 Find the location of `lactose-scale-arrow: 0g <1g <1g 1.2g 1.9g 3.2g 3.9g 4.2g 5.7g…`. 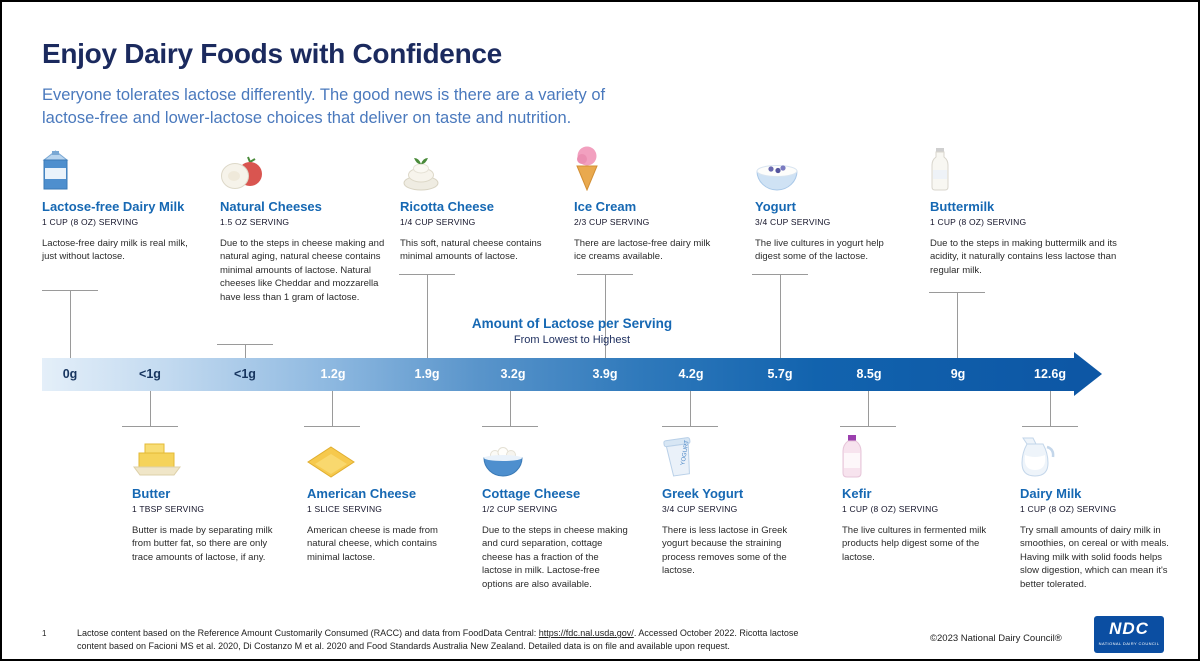

lactose-scale-arrow: 0g <1g <1g 1.2g 1.9g 3.2g 3.9g 4.2g 5.7g… is located at coordinates (558, 374).